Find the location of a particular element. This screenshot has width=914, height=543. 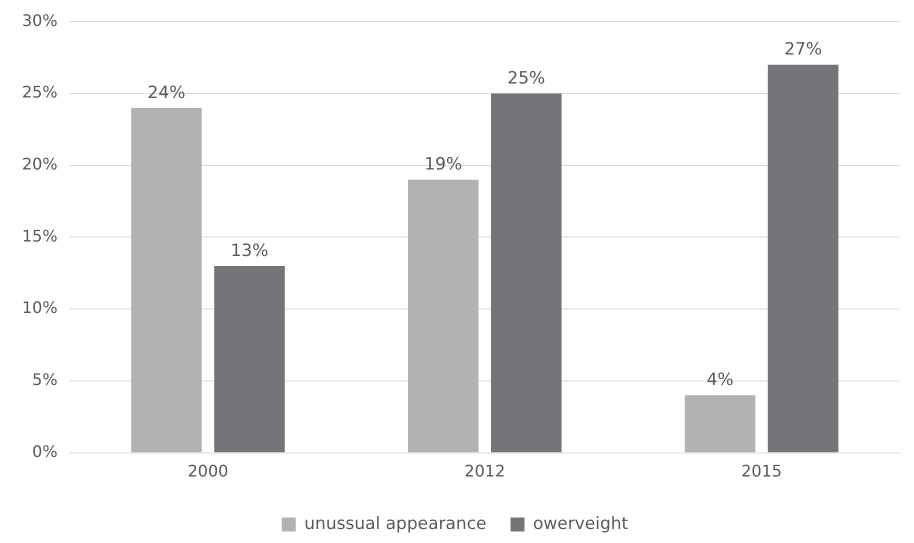

y-tick-label: 20% is located at coordinates (40, 164).